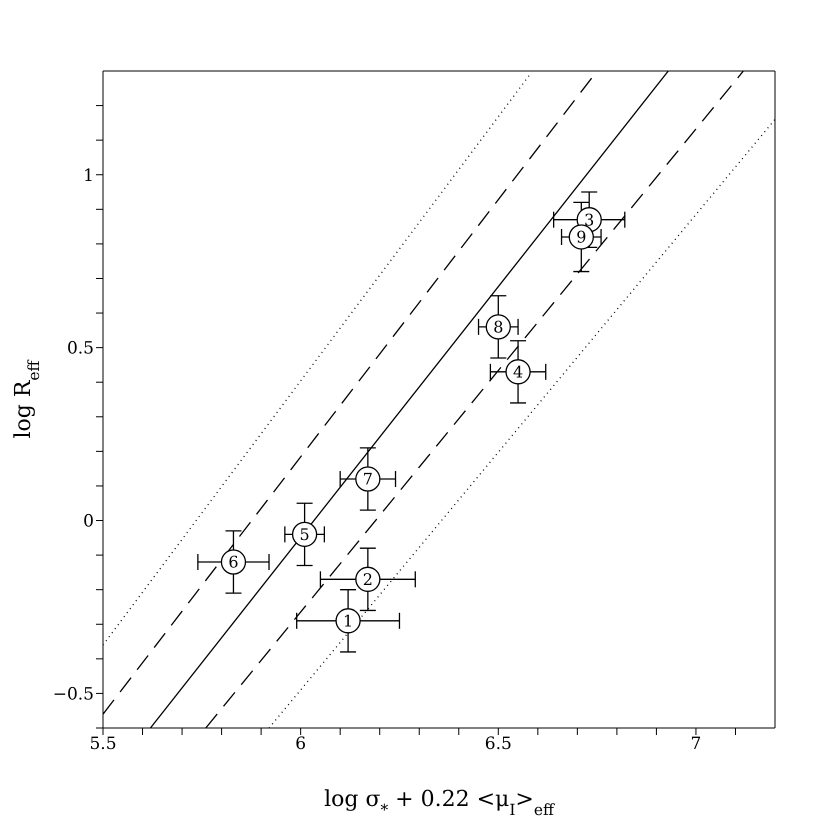 The height and width of the screenshot is (830, 830). Describe the element at coordinates (581, 237) in the screenshot. I see `annotation: 9` at that location.